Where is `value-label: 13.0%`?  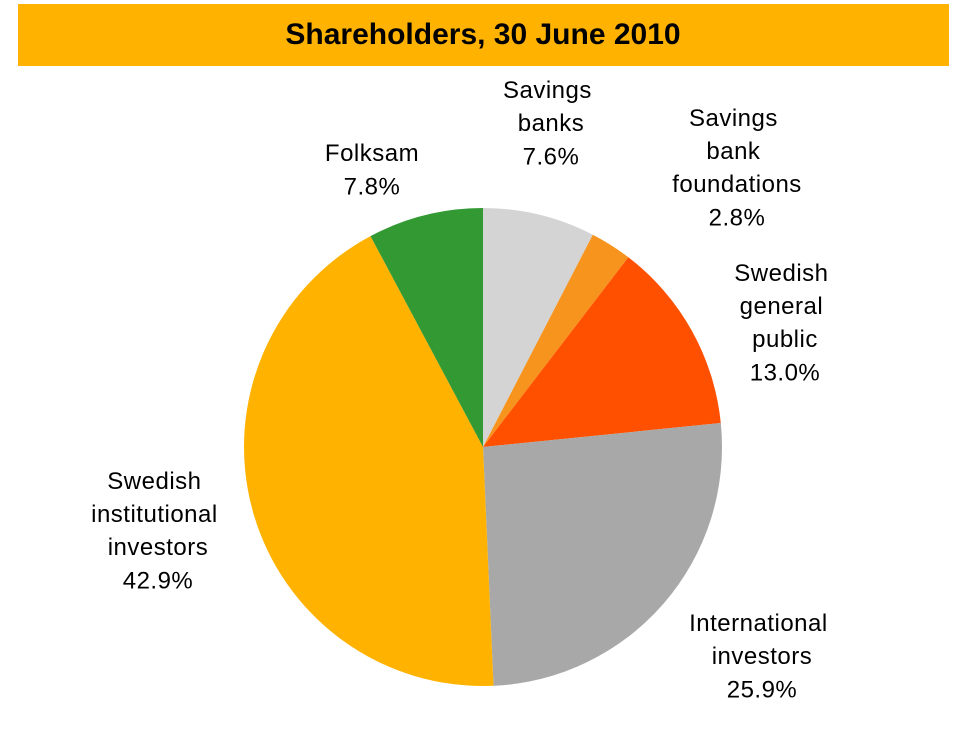 value-label: 13.0% is located at coordinates (785, 372).